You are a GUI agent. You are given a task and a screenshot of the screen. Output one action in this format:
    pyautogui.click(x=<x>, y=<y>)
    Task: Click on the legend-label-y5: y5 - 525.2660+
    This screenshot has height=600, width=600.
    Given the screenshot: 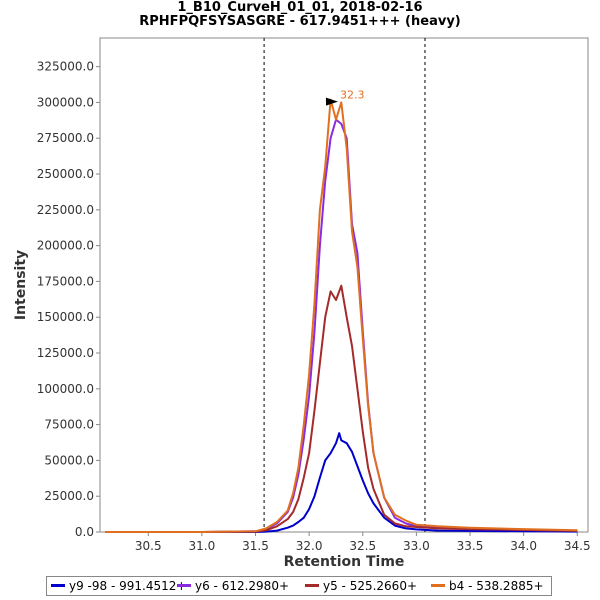 What is the action you would take?
    pyautogui.click(x=370, y=586)
    